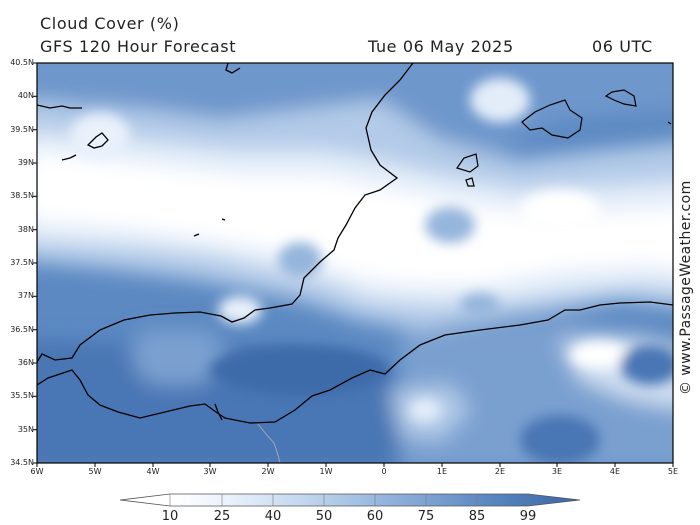 This screenshot has height=525, width=700. I want to click on lon-label: 1E, so click(442, 471).